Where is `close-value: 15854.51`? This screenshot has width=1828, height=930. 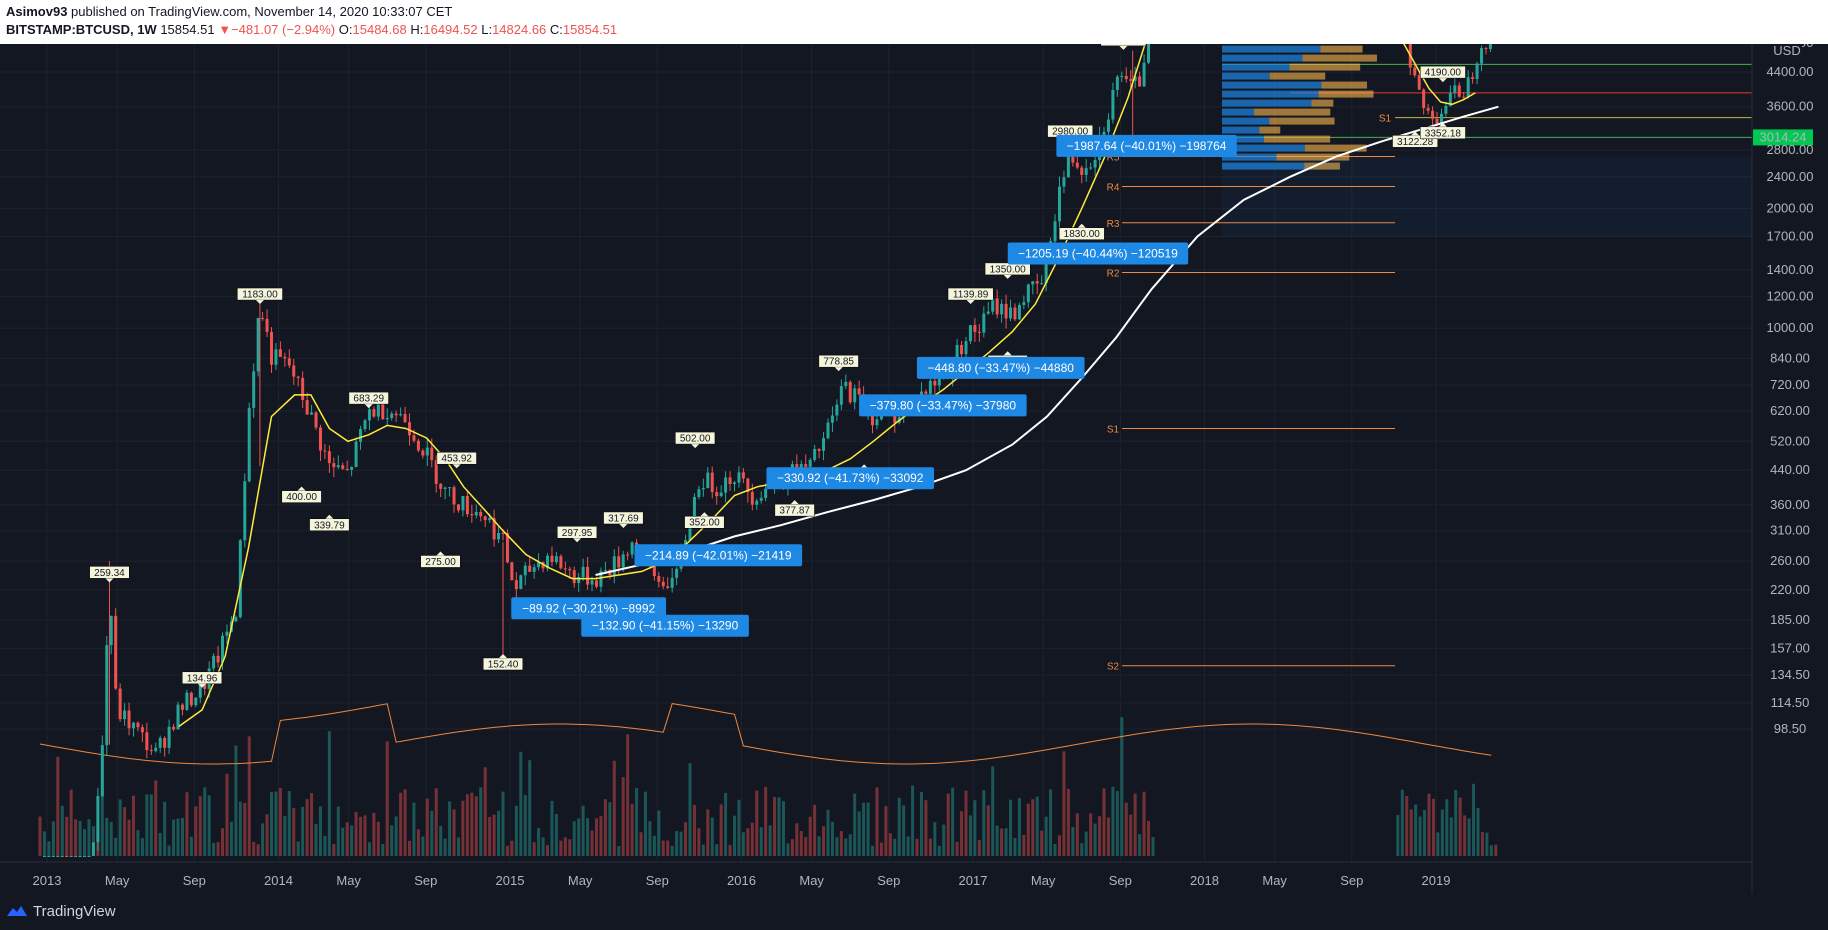
close-value: 15854.51 is located at coordinates (590, 29).